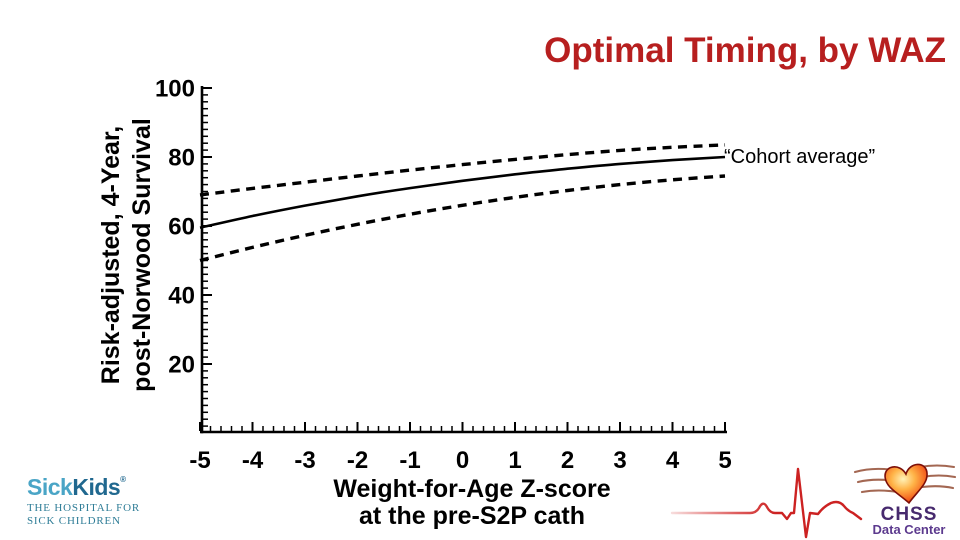 This screenshot has height=540, width=960. Describe the element at coordinates (199, 460) in the screenshot. I see `x-tick-label: -5` at that location.